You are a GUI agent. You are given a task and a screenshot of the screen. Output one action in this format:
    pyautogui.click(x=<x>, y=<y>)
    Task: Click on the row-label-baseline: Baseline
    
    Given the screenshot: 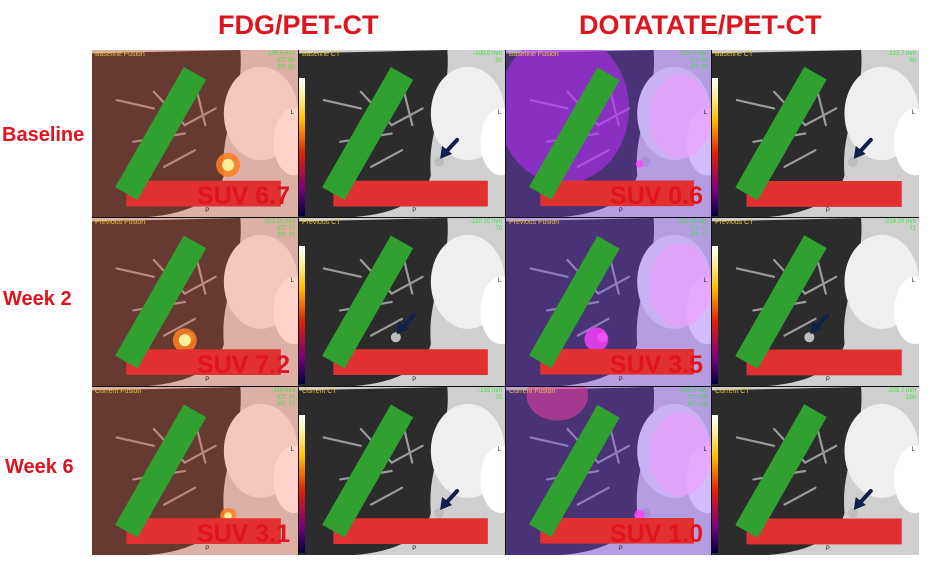 What is the action you would take?
    pyautogui.click(x=43, y=135)
    